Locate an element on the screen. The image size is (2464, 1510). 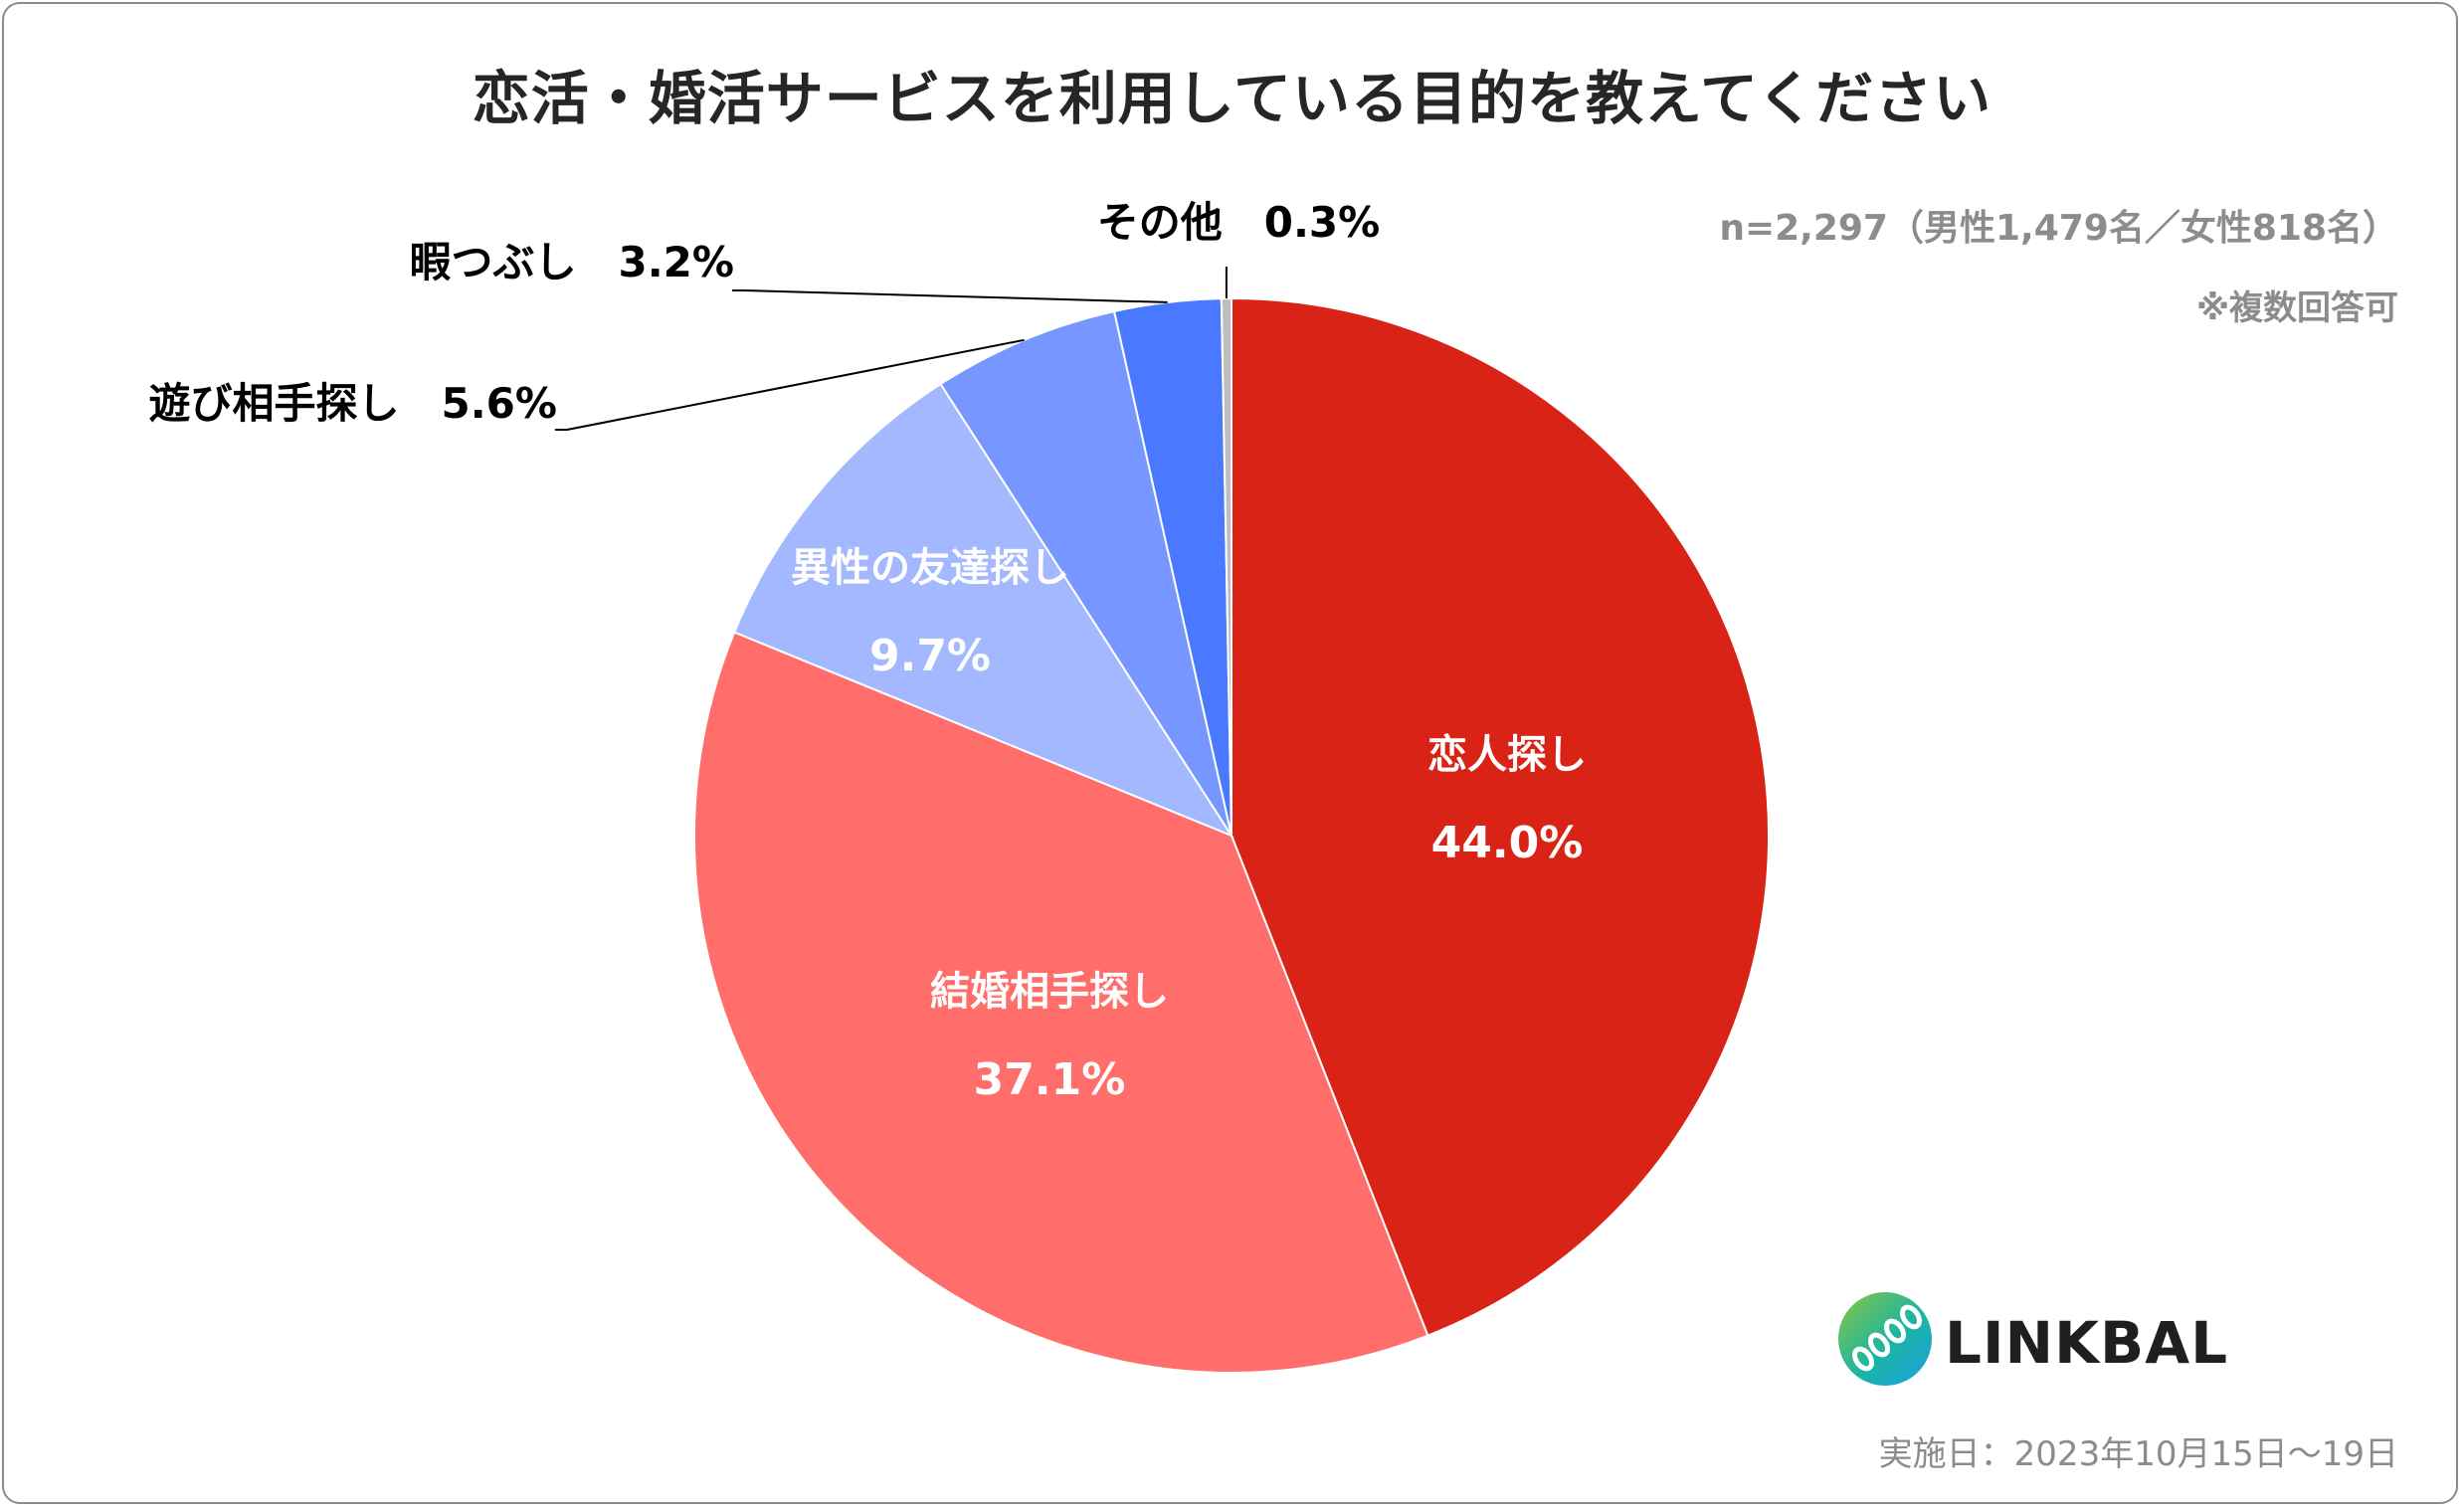
slice-value-label-1: 37.1% is located at coordinates (1050, 1079).